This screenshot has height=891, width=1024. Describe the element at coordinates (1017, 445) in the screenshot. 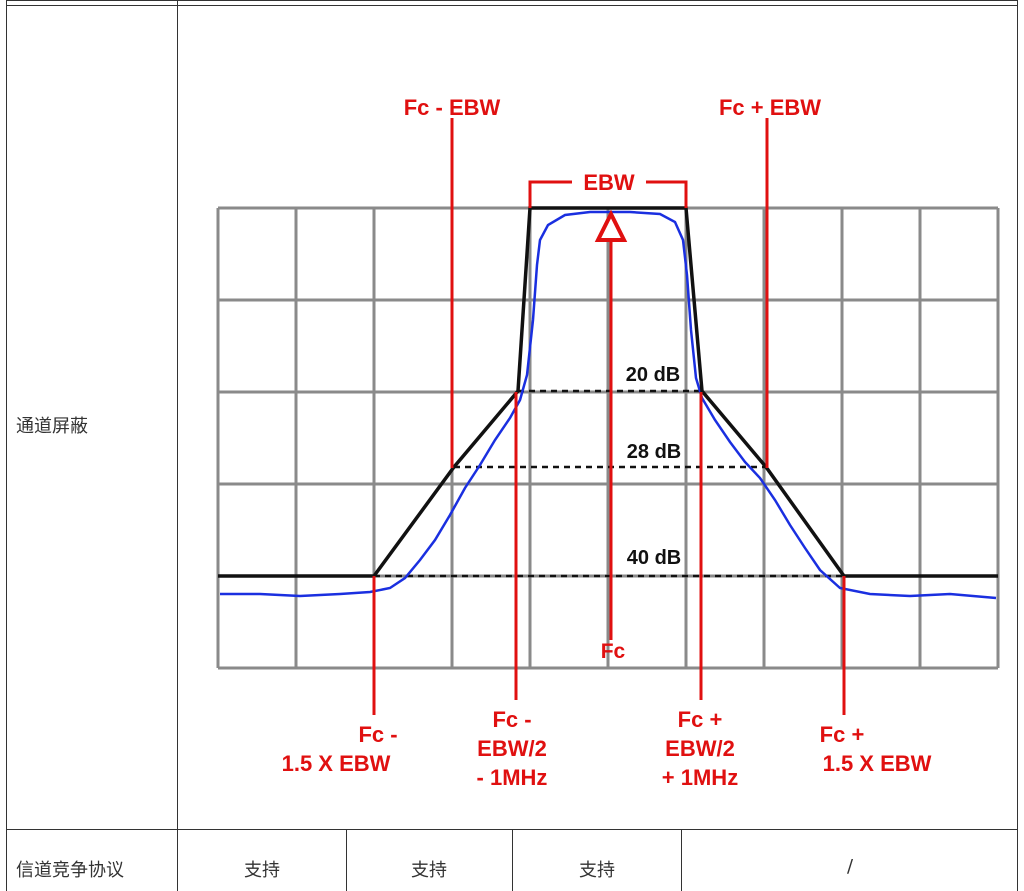

I see `table-border-right` at that location.